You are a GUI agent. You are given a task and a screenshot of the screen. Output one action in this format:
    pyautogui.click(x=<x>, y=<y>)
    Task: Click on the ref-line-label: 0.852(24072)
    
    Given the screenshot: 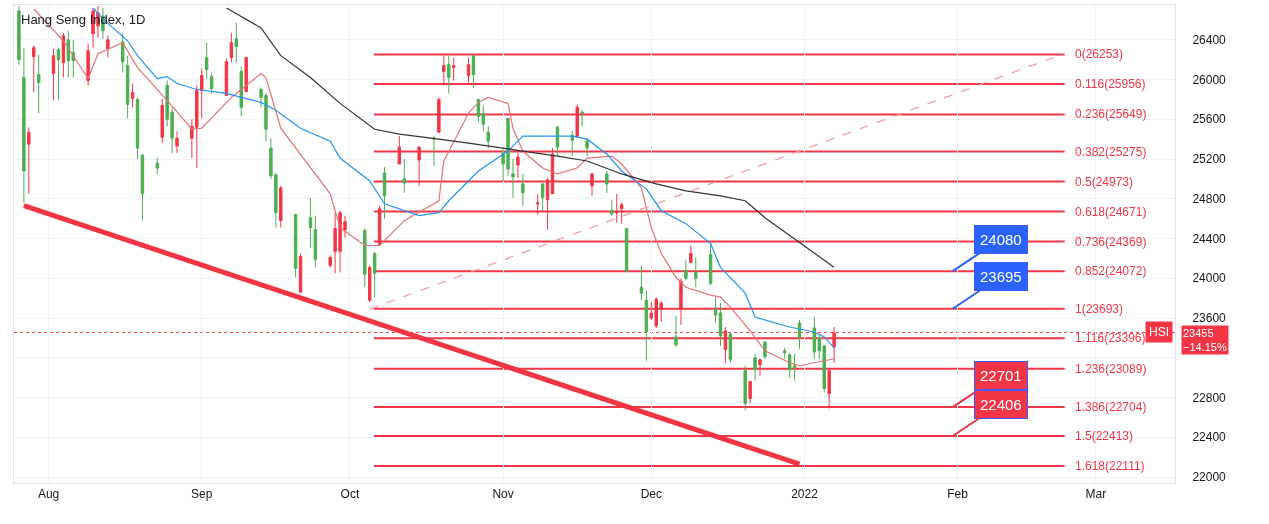 What is the action you would take?
    pyautogui.click(x=1111, y=271)
    